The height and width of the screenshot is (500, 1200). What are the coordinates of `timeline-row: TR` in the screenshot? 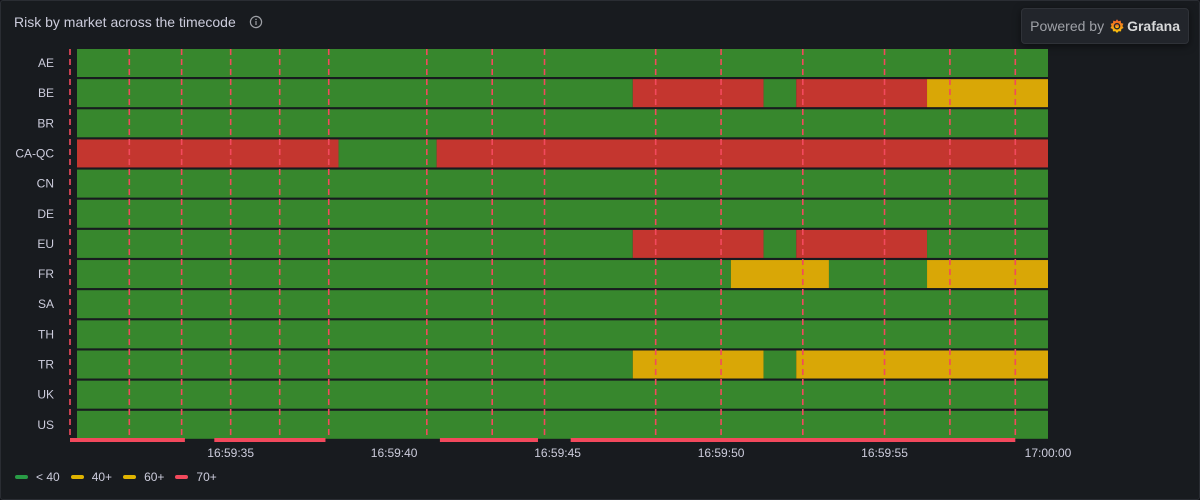 It's located at (543, 364).